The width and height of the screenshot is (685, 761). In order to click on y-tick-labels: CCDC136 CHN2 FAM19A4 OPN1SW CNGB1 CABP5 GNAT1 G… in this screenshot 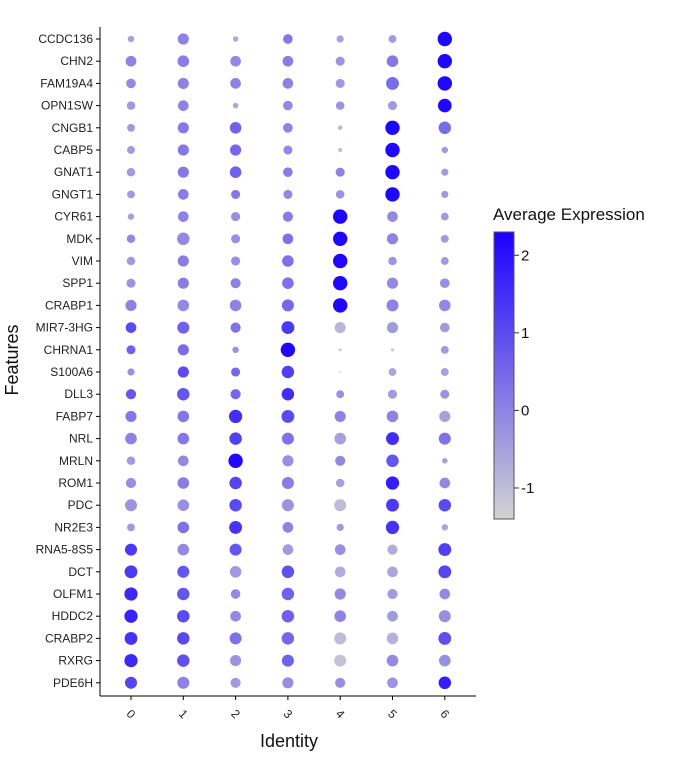, I will do `click(68, 361)`.